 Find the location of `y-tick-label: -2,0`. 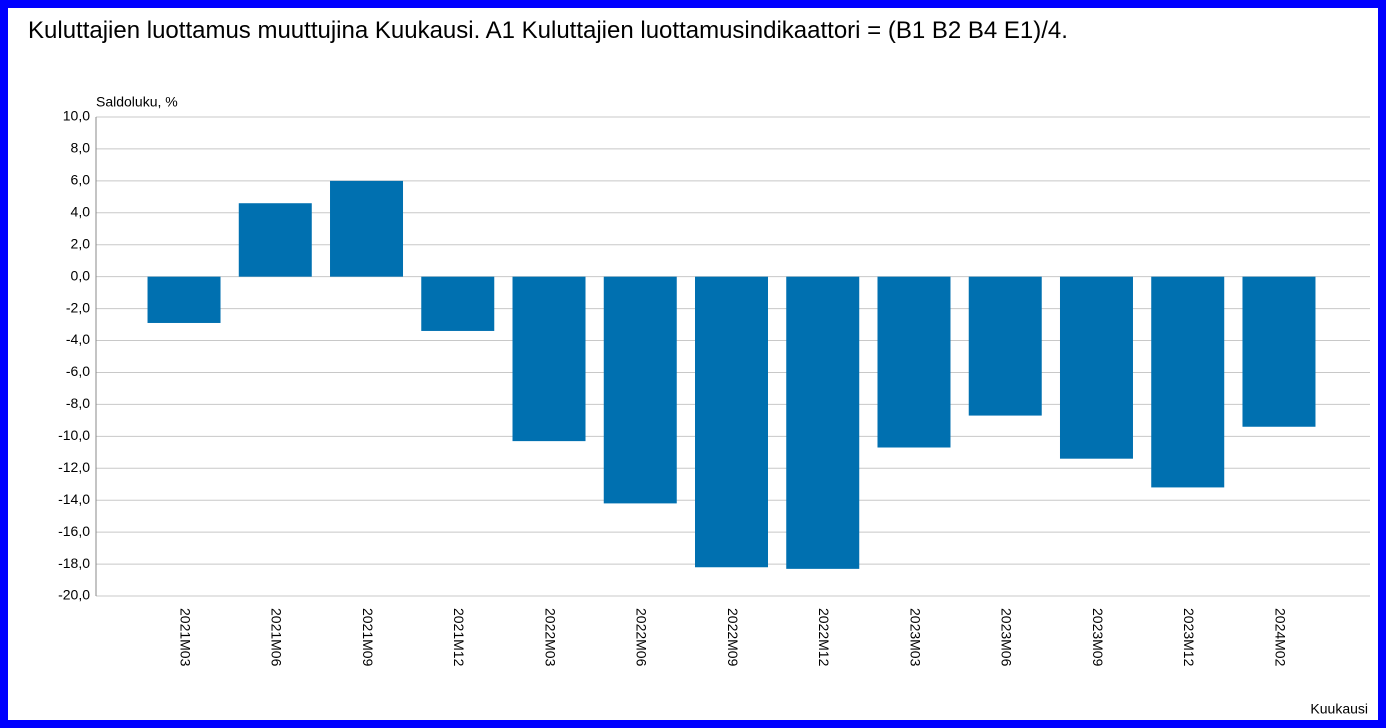

y-tick-label: -2,0 is located at coordinates (78, 307).